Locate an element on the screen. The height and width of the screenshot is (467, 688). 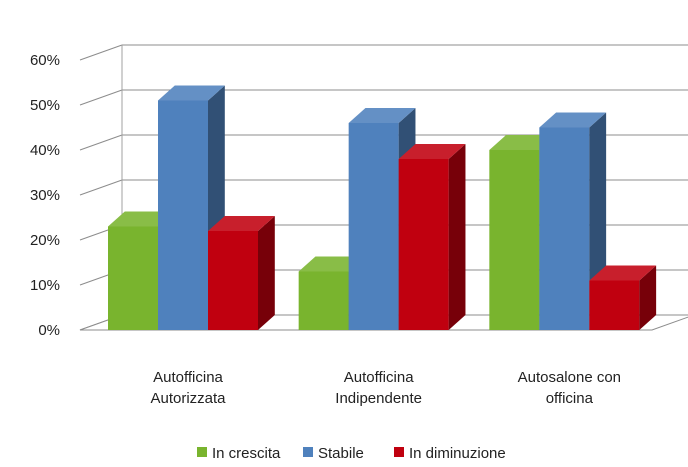
x-category-label: officina is located at coordinates (570, 398).